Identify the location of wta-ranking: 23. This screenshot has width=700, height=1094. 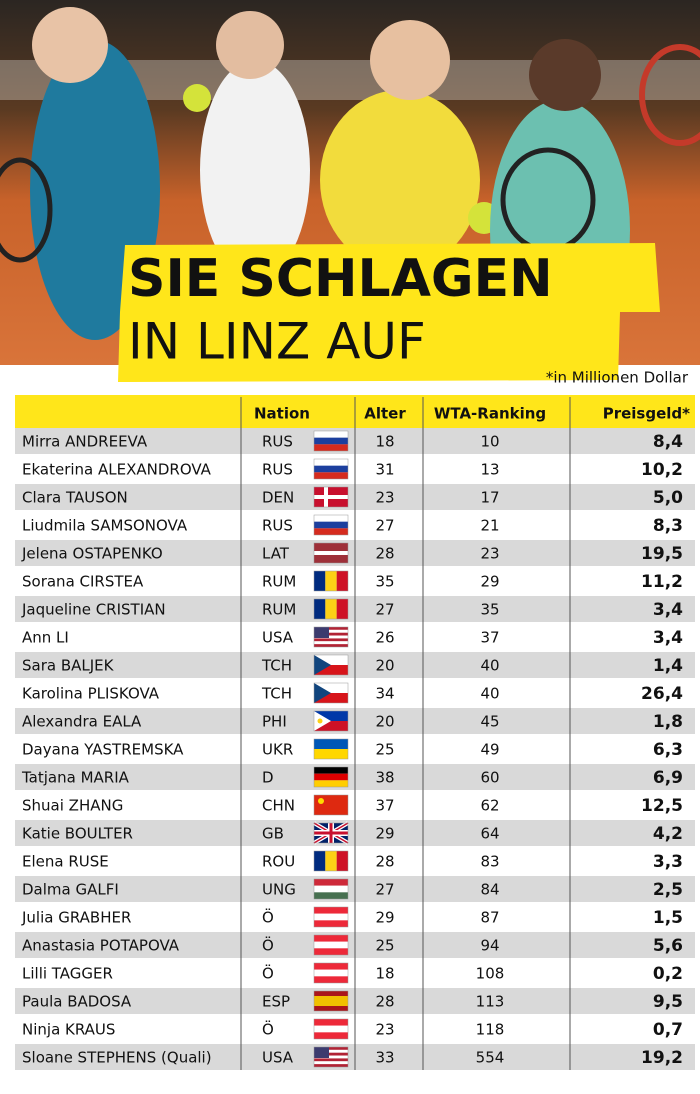
(489, 554).